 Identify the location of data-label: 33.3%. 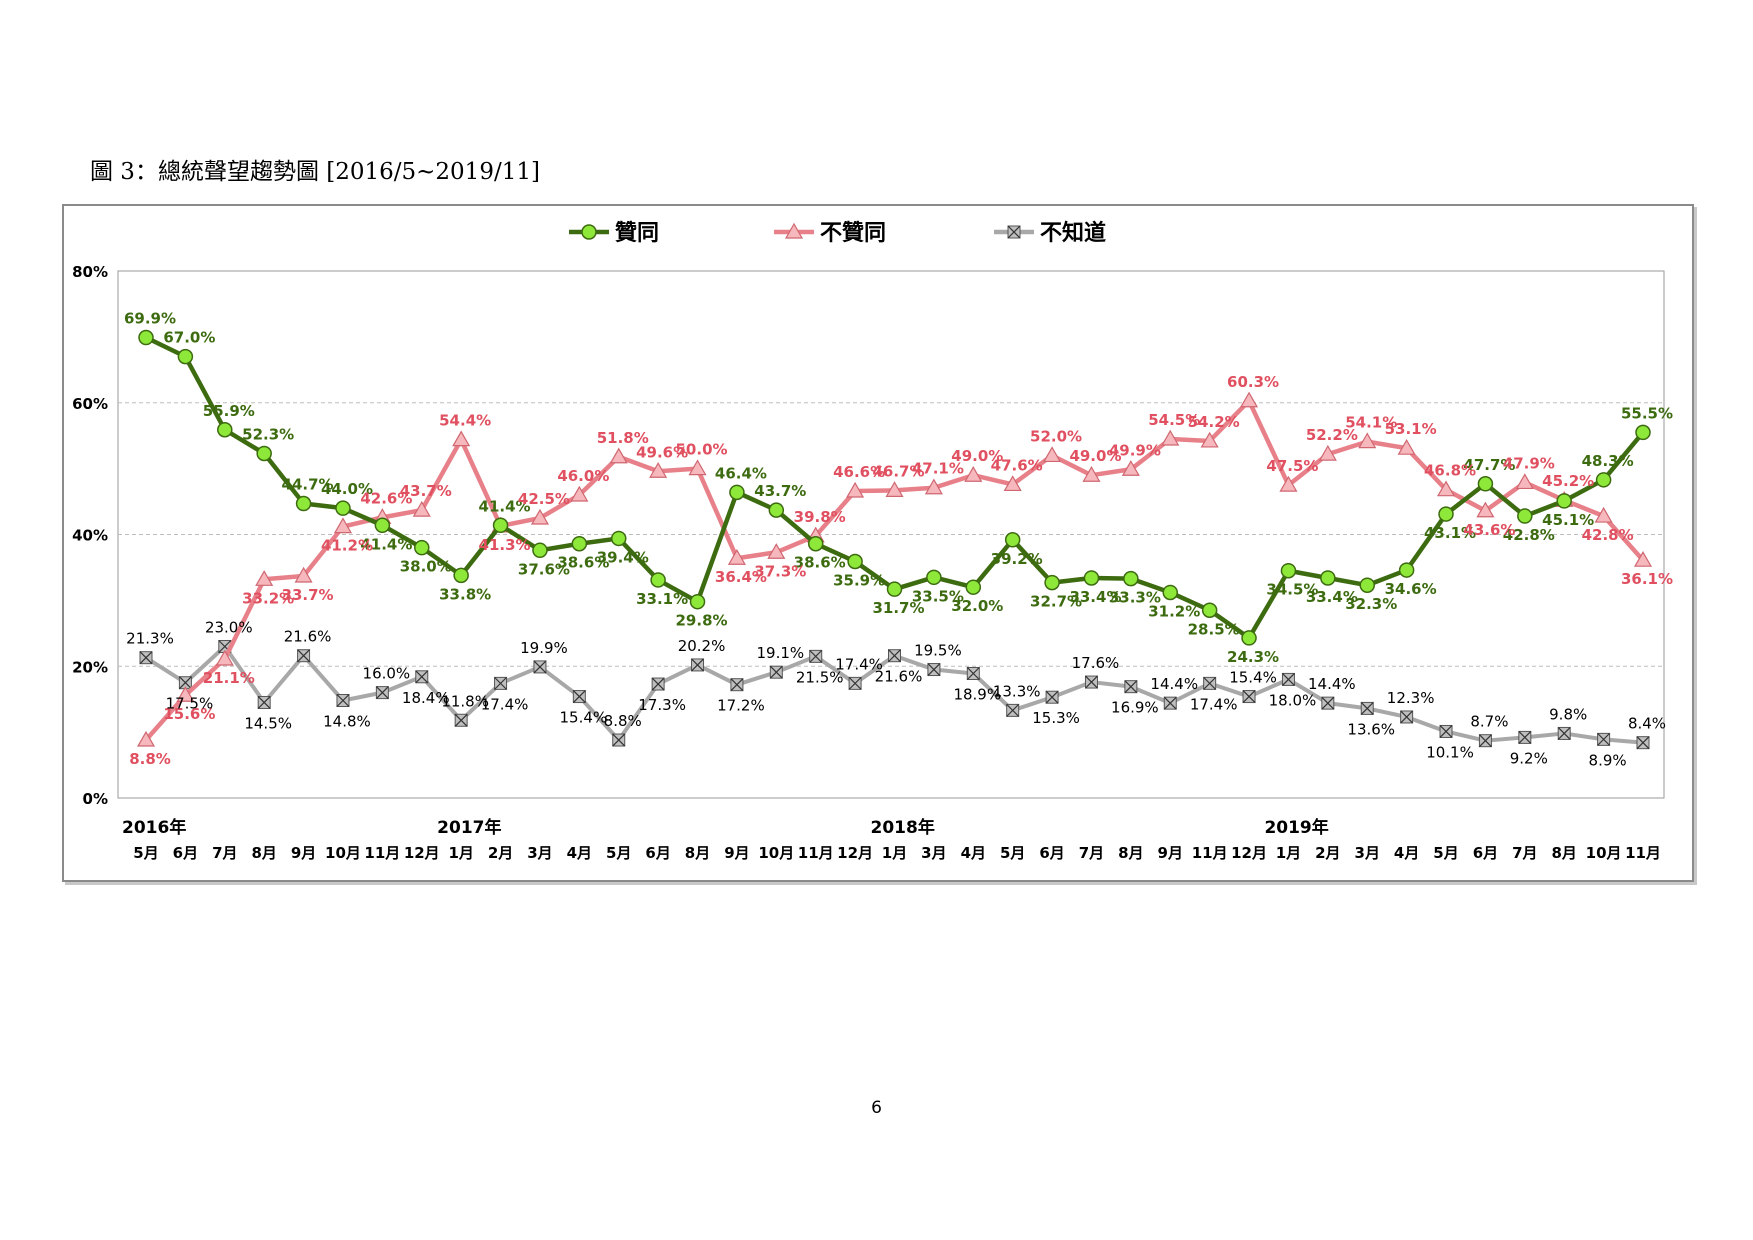
(1135, 598).